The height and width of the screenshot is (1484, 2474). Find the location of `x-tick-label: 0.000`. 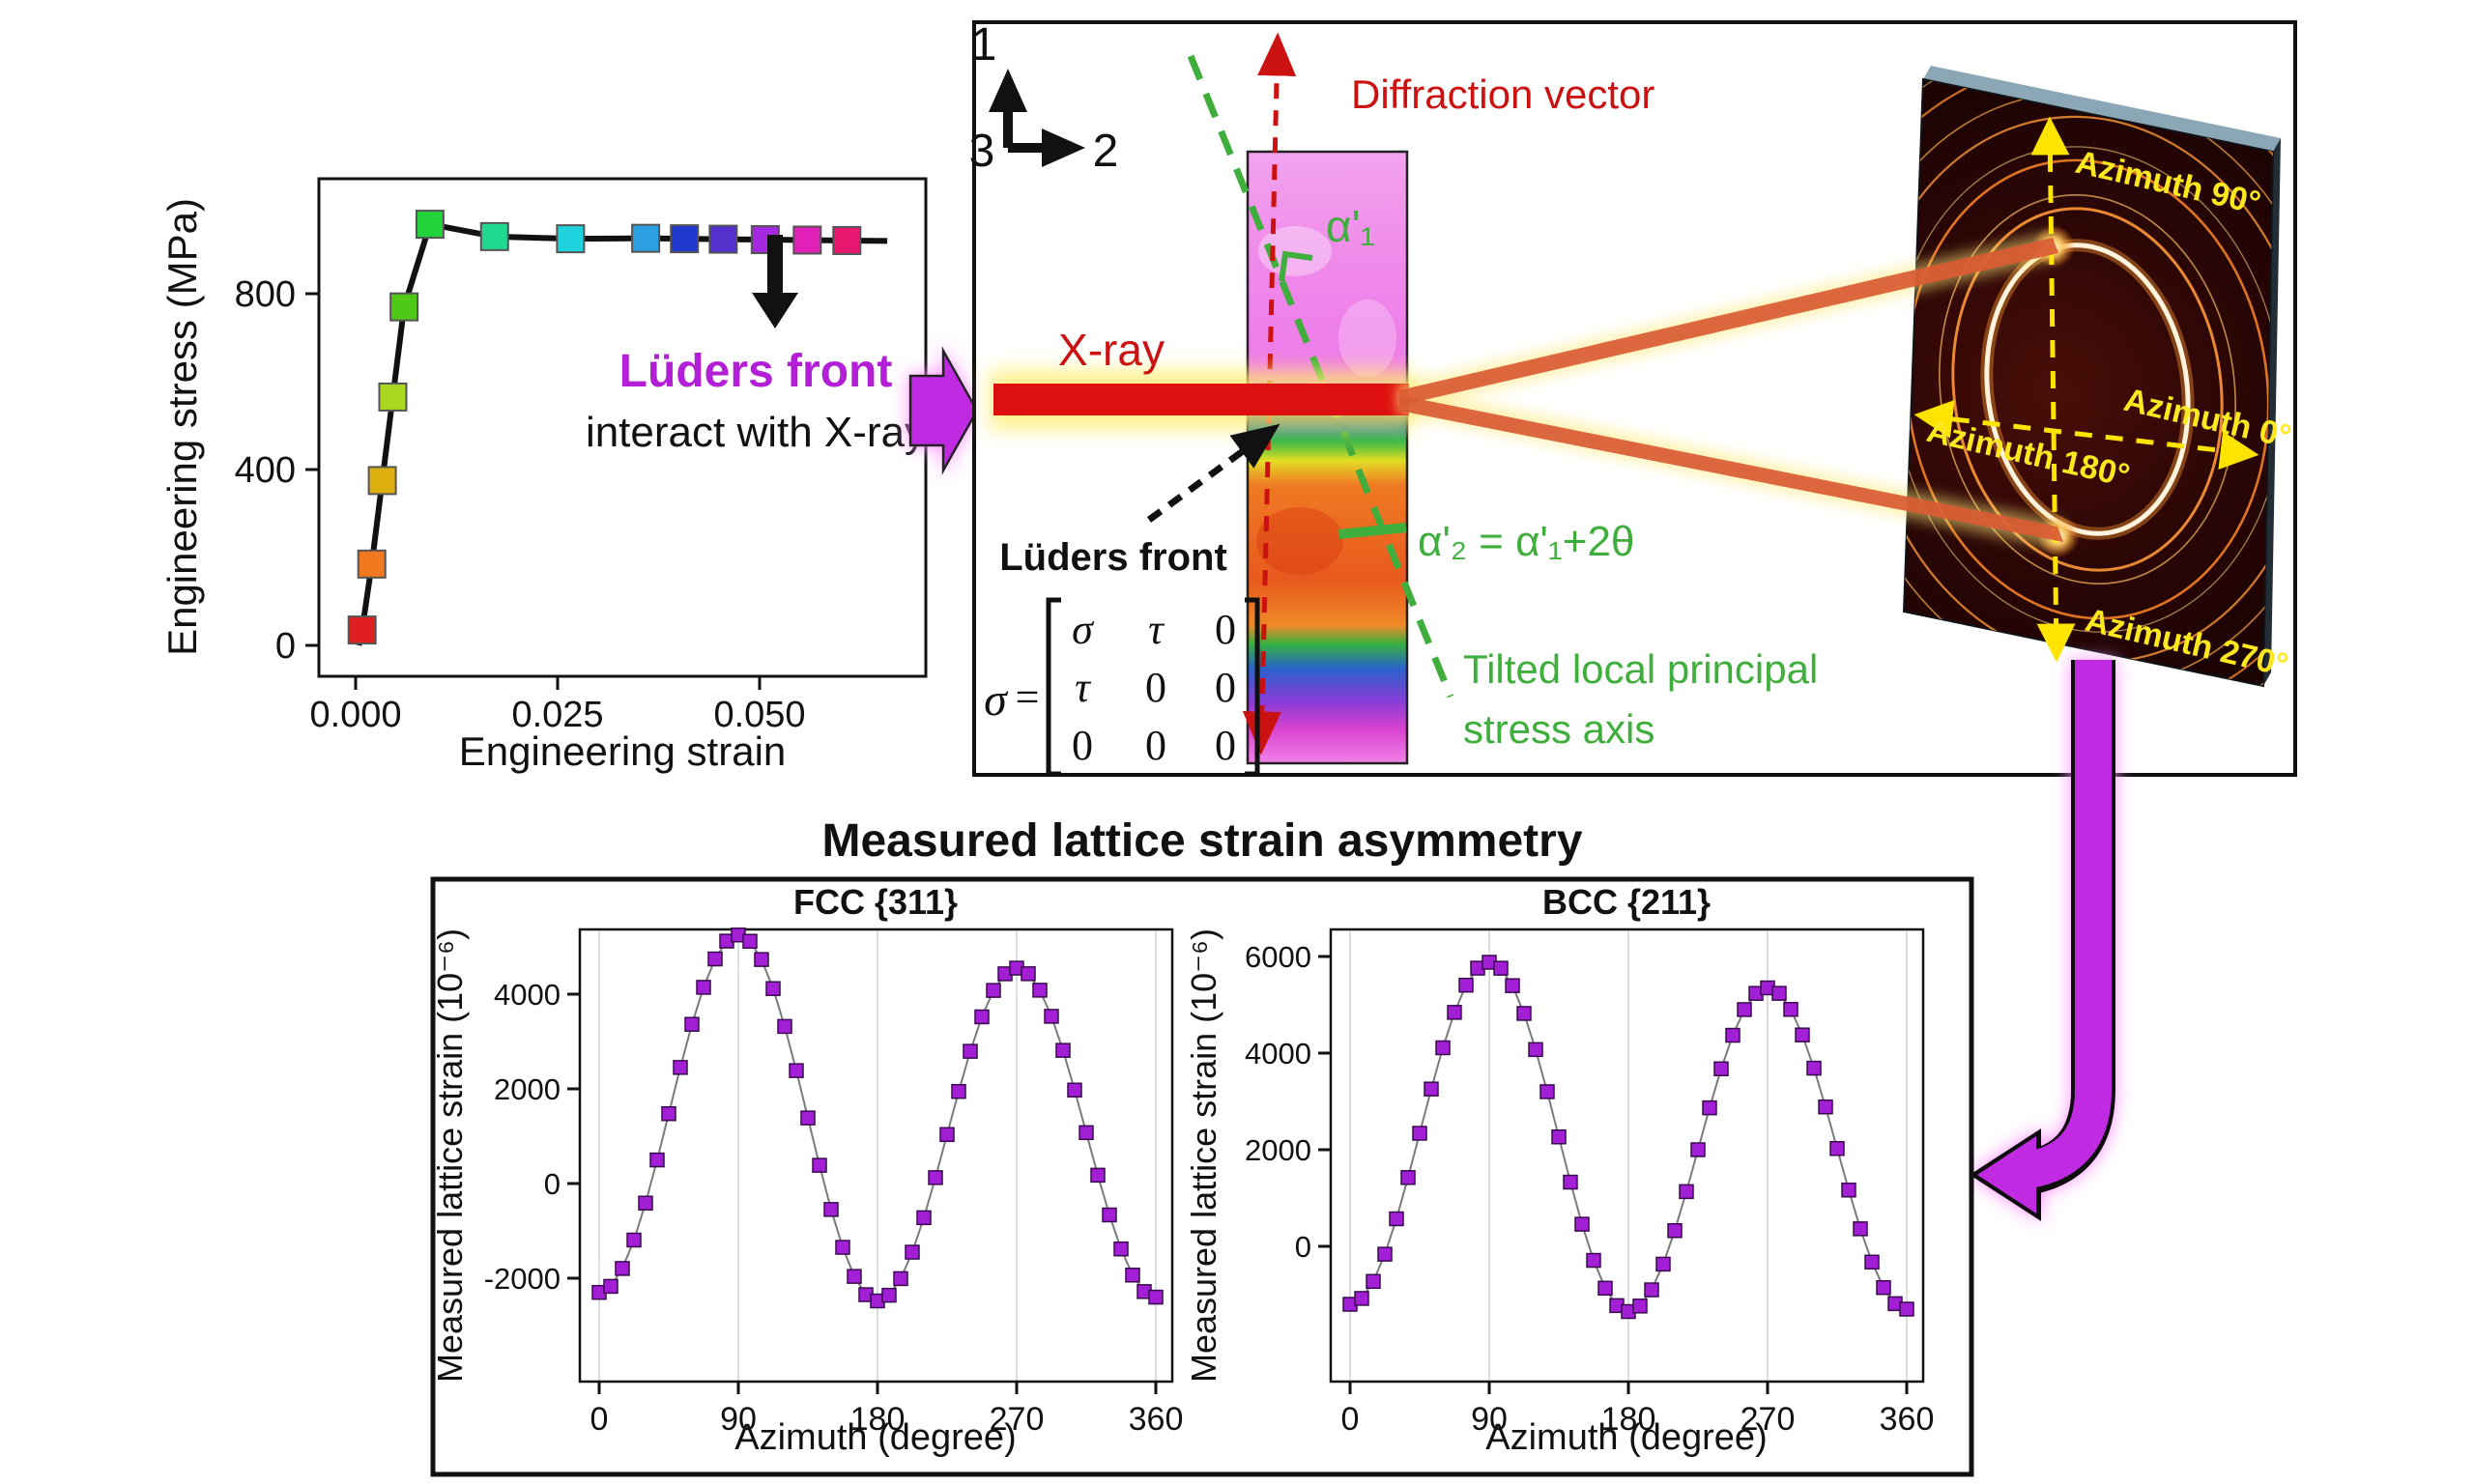

x-tick-label: 0.000 is located at coordinates (355, 715).